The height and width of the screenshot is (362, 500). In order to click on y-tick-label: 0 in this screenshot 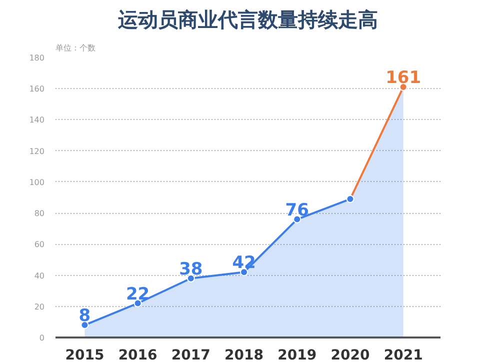, I will do `click(42, 338)`.